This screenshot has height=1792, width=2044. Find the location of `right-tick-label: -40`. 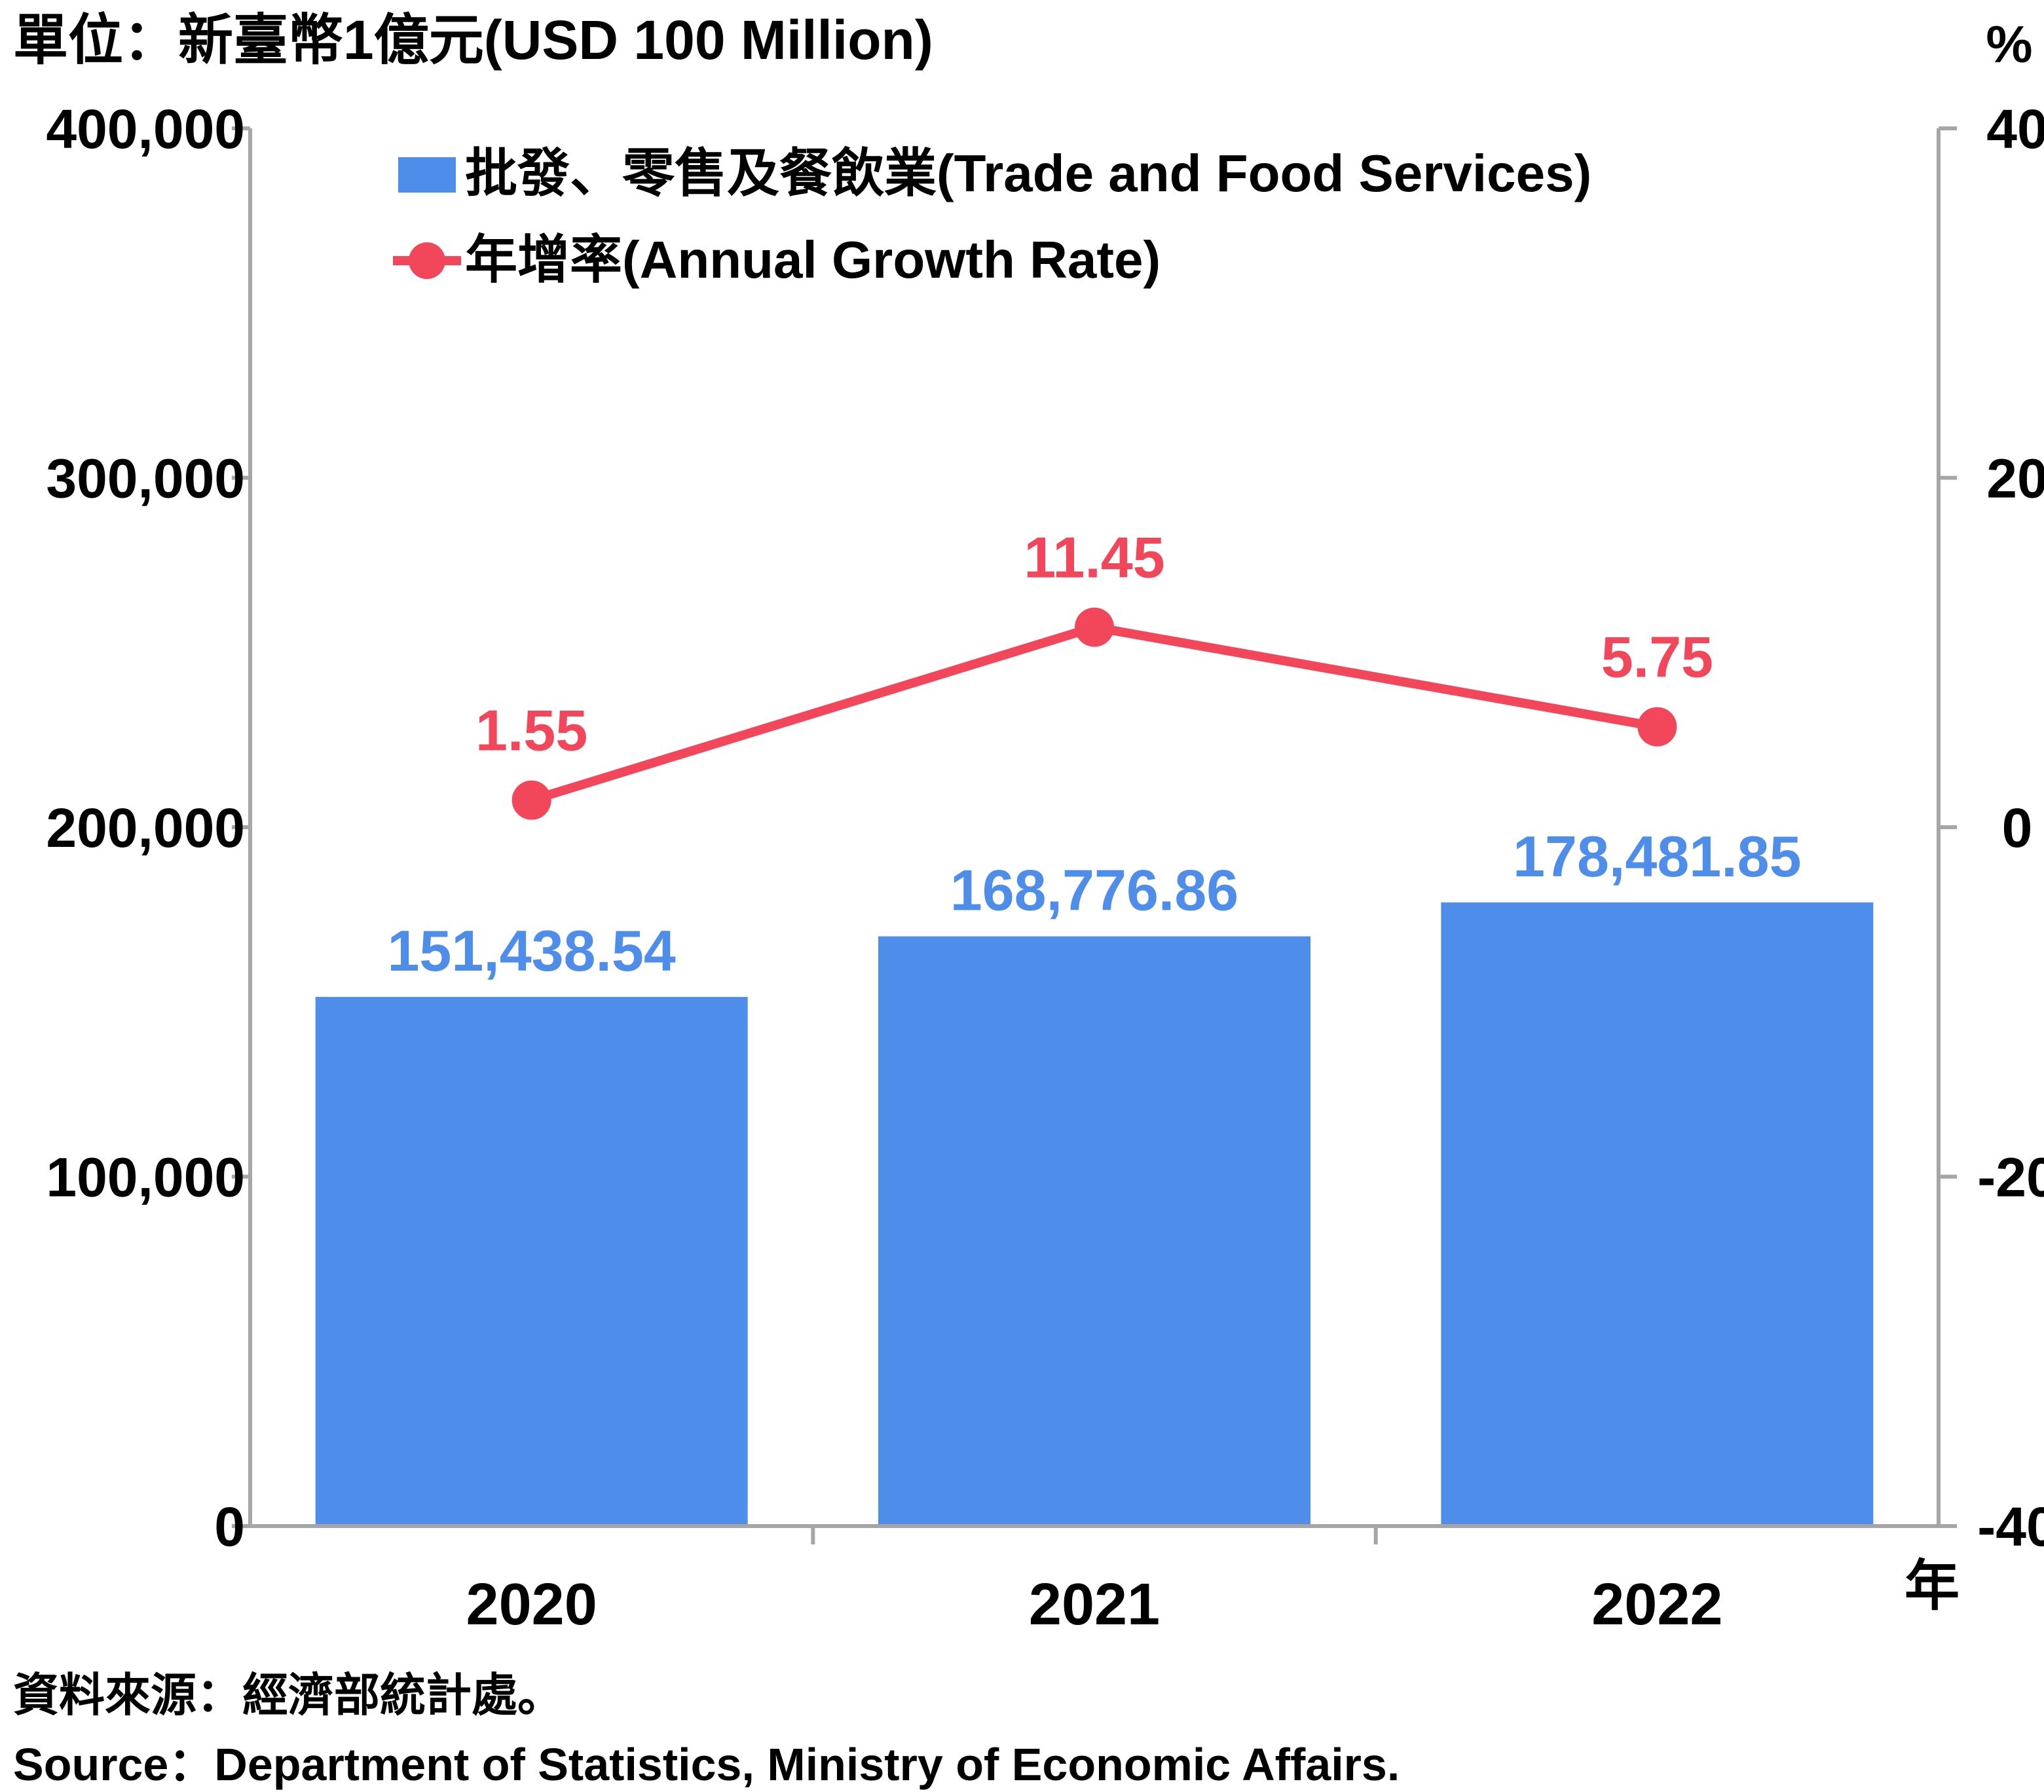

right-tick-label: -40 is located at coordinates (2010, 1527).